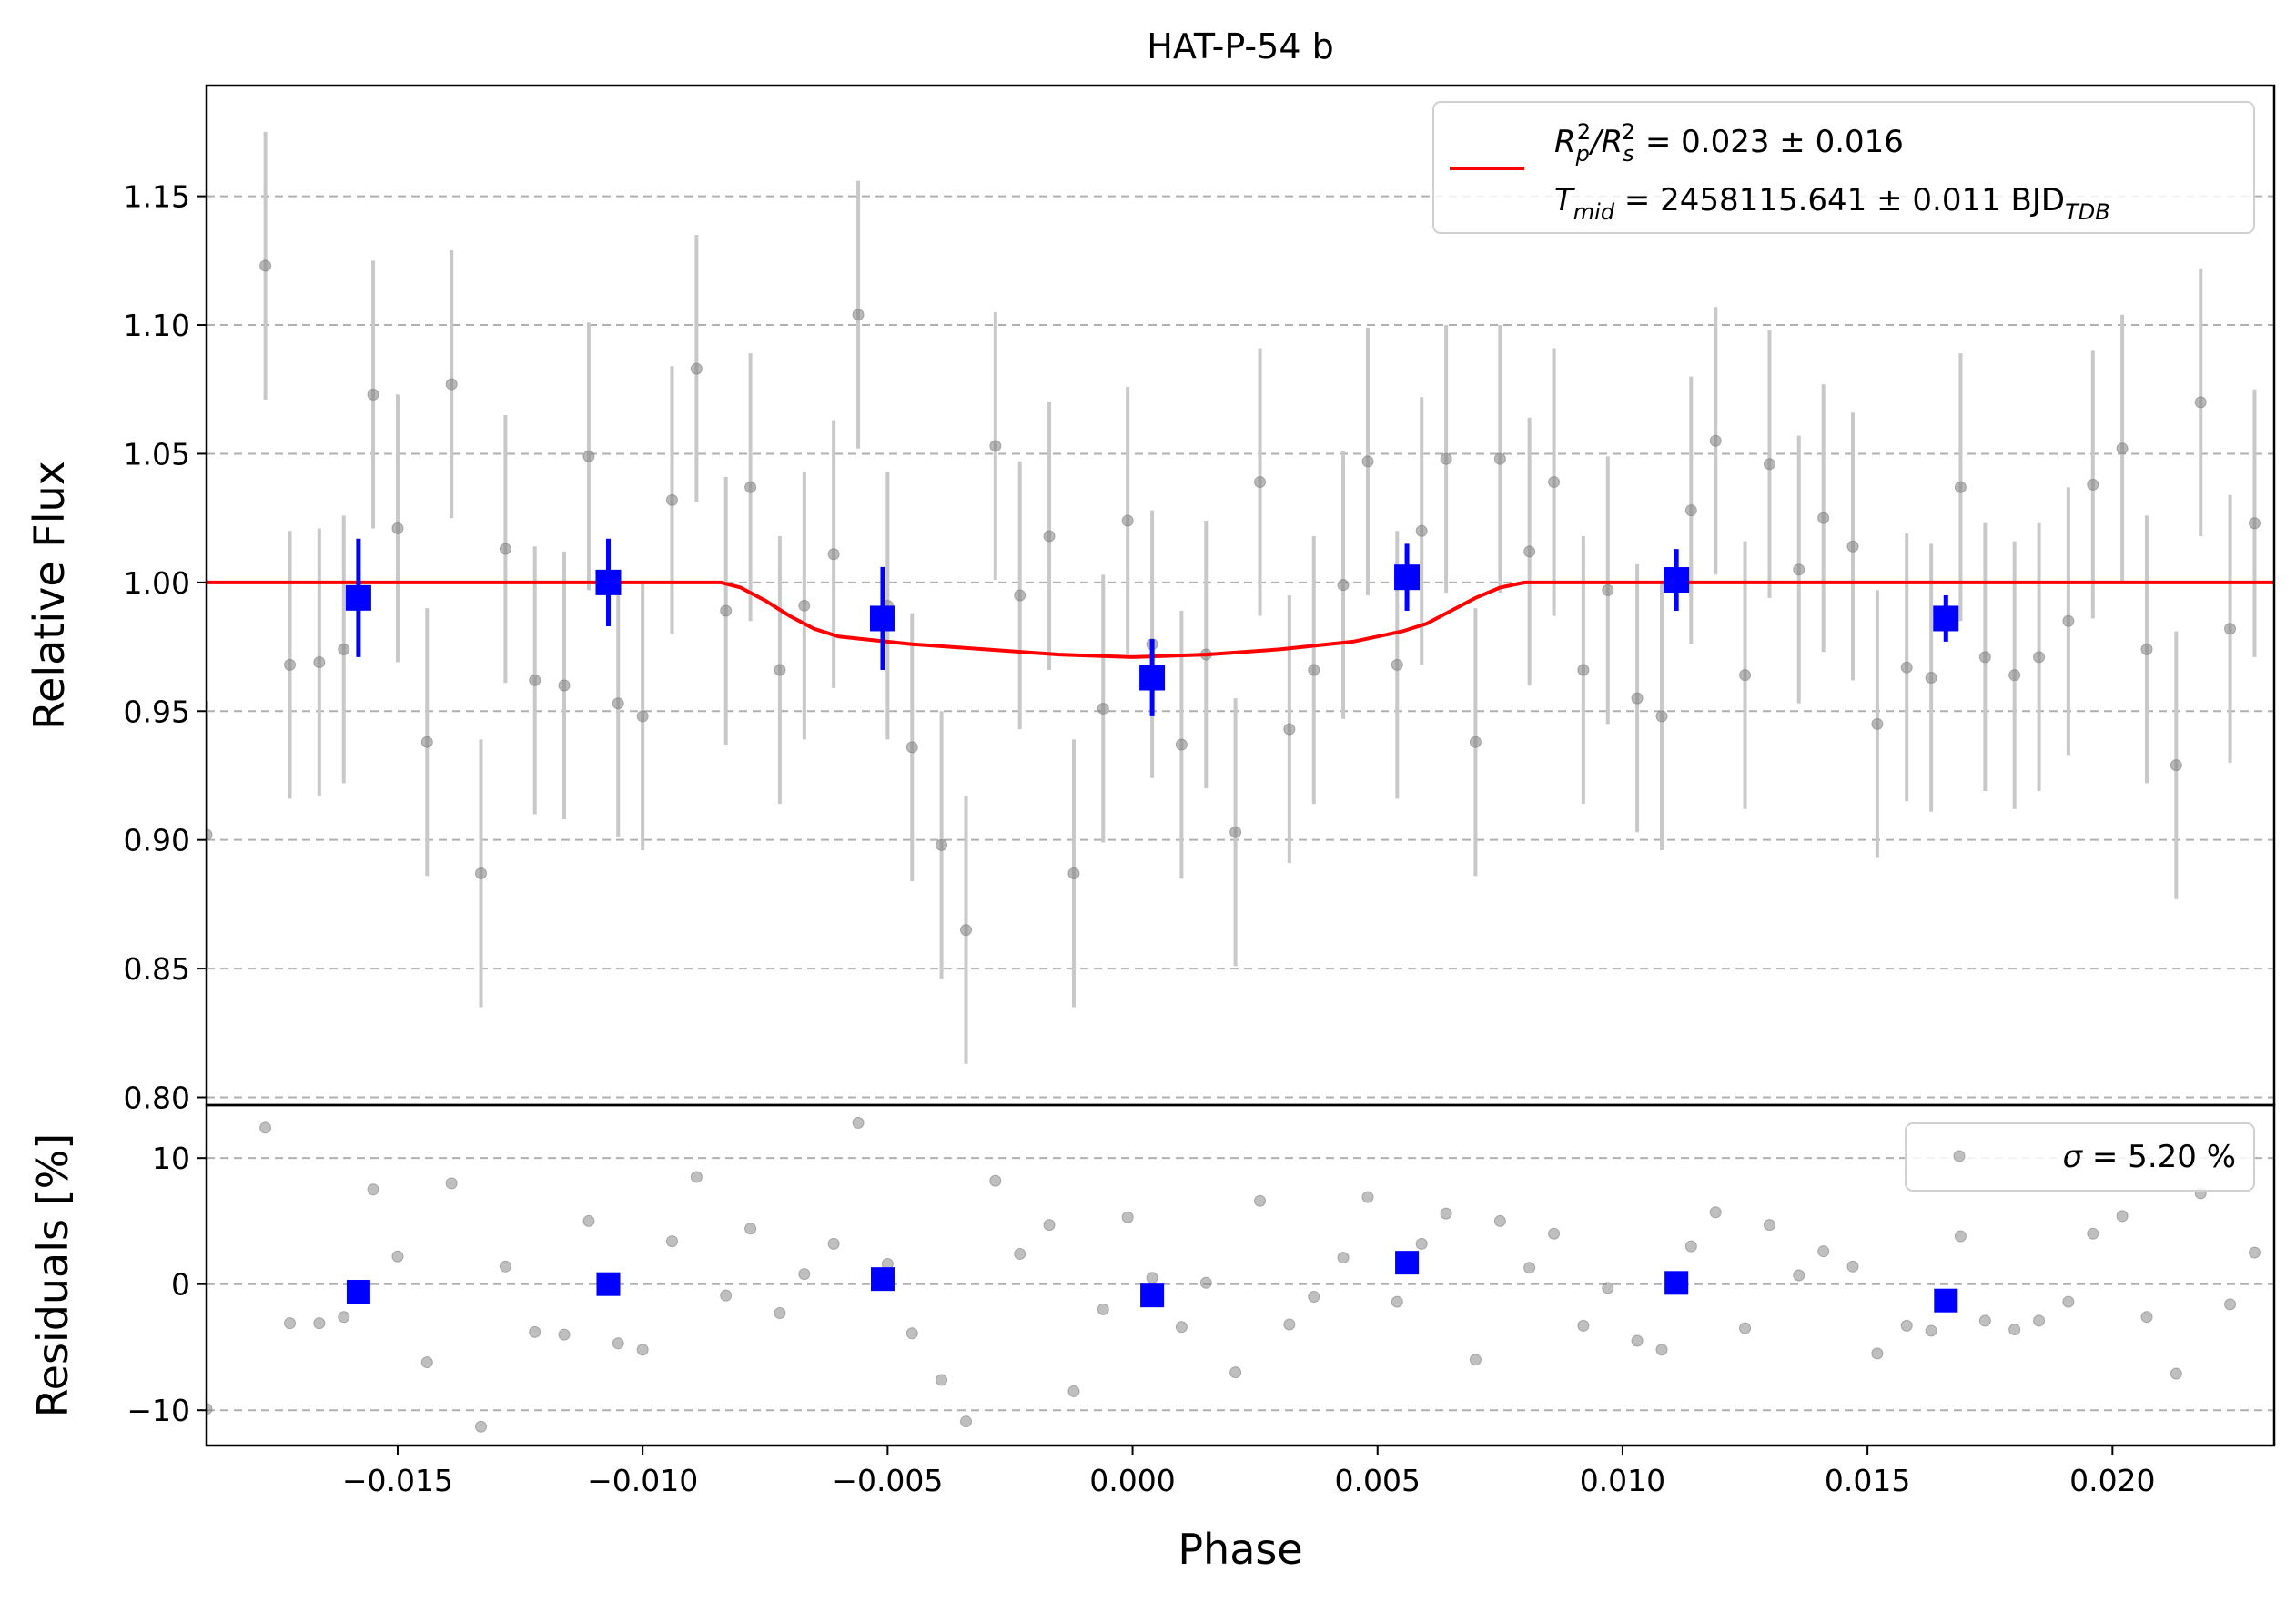 The image size is (2296, 1603). What do you see at coordinates (50, 595) in the screenshot?
I see `flux-y-axis-label: Relative Flux` at bounding box center [50, 595].